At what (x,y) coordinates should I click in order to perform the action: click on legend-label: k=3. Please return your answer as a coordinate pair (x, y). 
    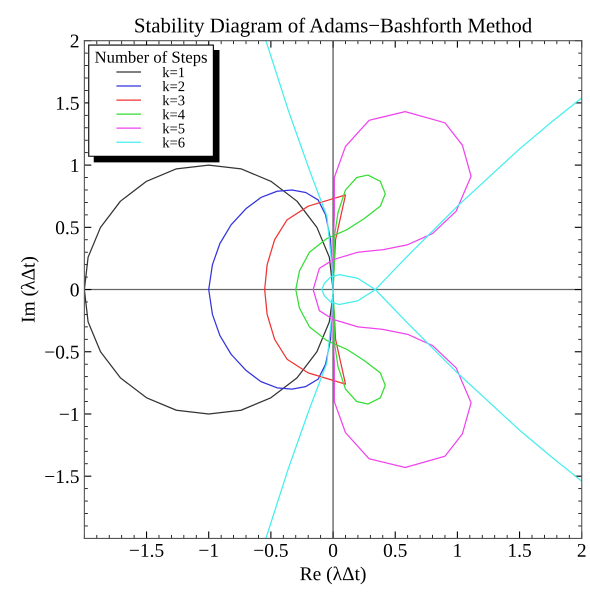
    Looking at the image, I should click on (173, 100).